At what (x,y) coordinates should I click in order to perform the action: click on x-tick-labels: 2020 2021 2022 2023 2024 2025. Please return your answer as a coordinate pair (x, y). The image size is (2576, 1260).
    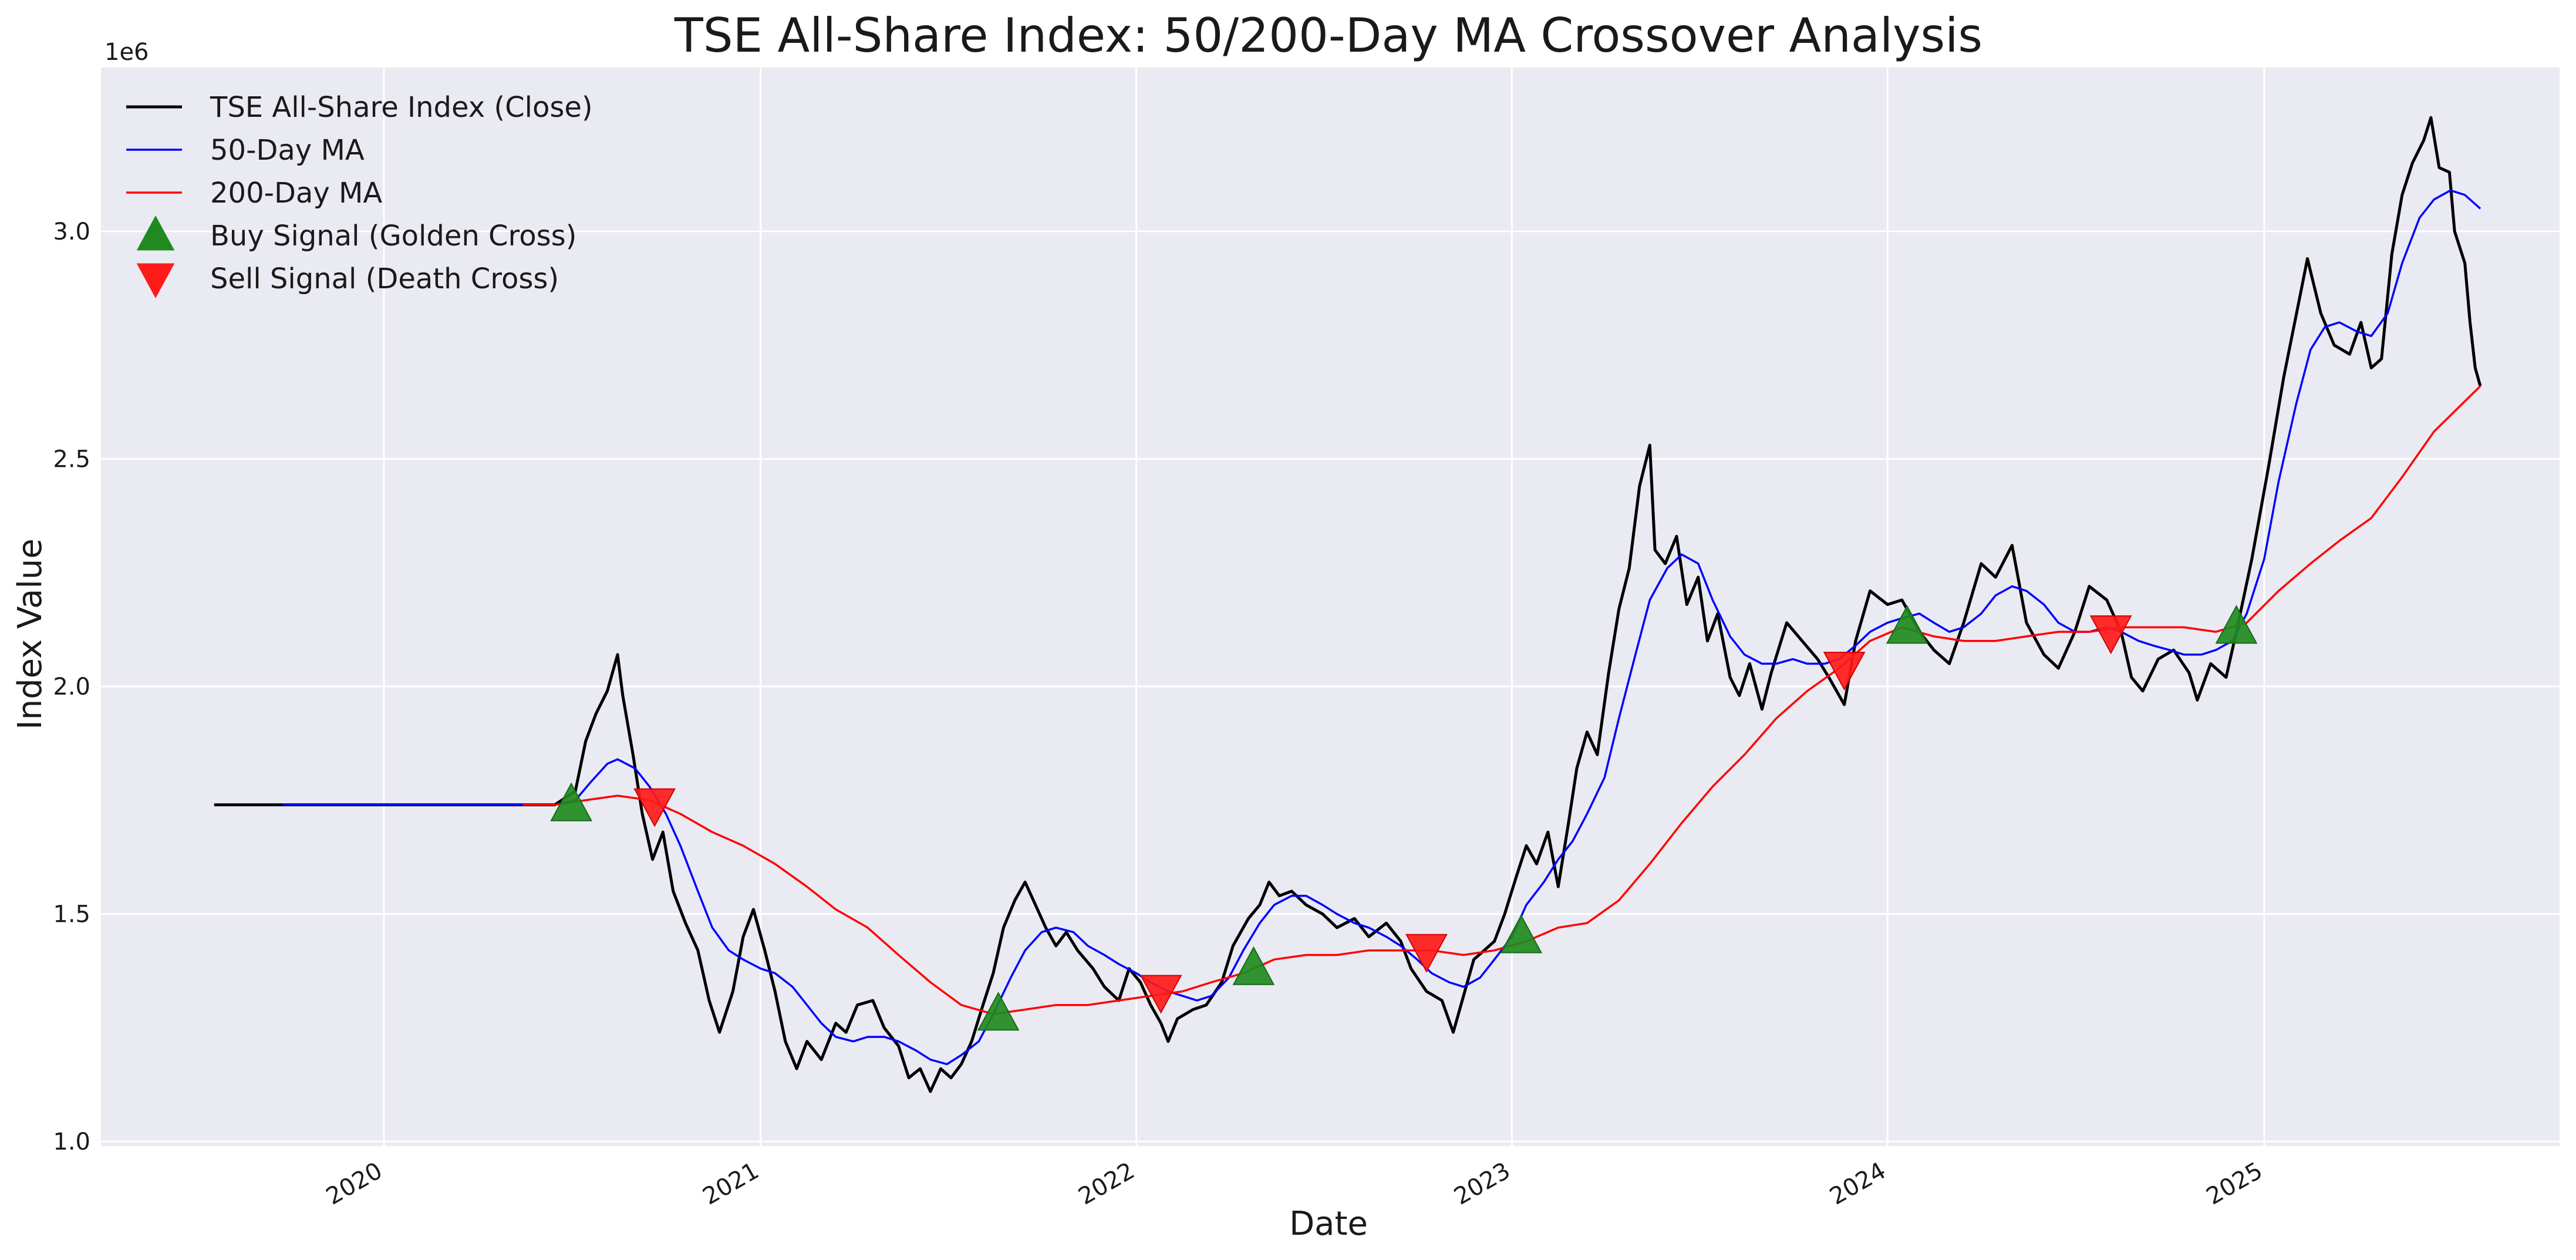
    Looking at the image, I should click on (1294, 1184).